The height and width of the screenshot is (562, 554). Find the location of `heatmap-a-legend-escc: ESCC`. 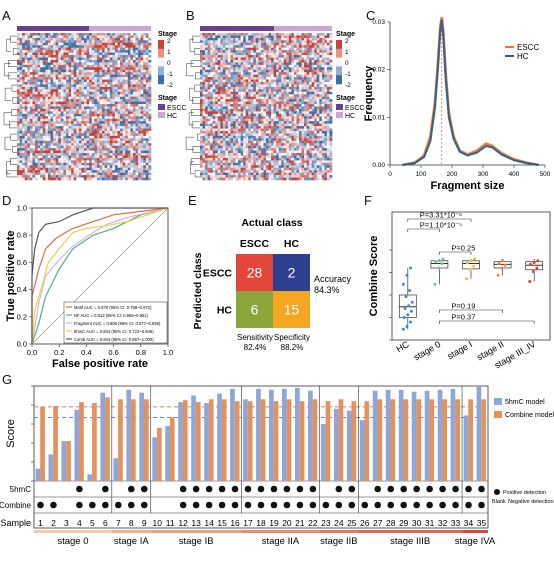

heatmap-a-legend-escc: ESCC is located at coordinates (176, 108).